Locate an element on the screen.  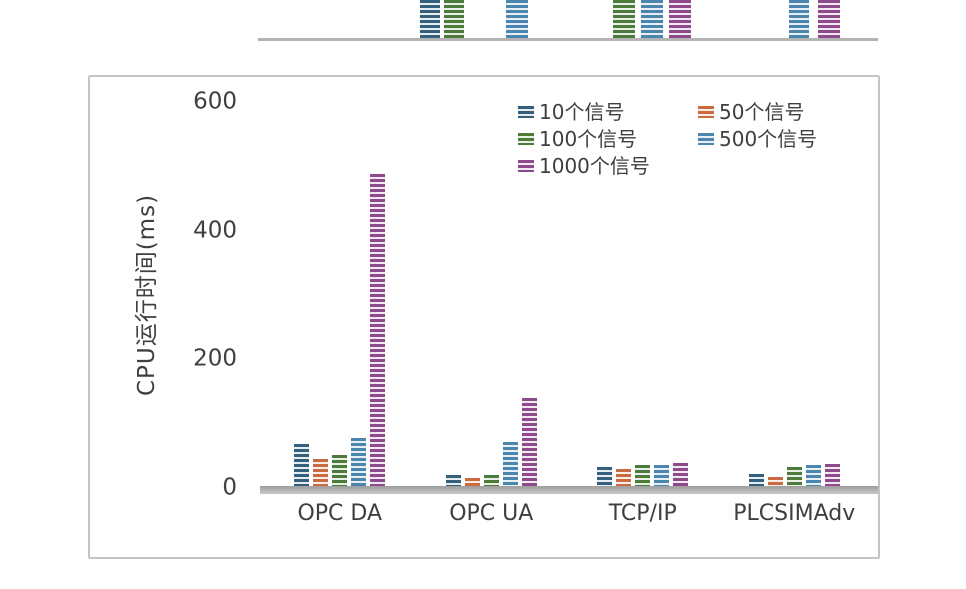
legend-item-10个信号: 10个信号 is located at coordinates (593, 112).